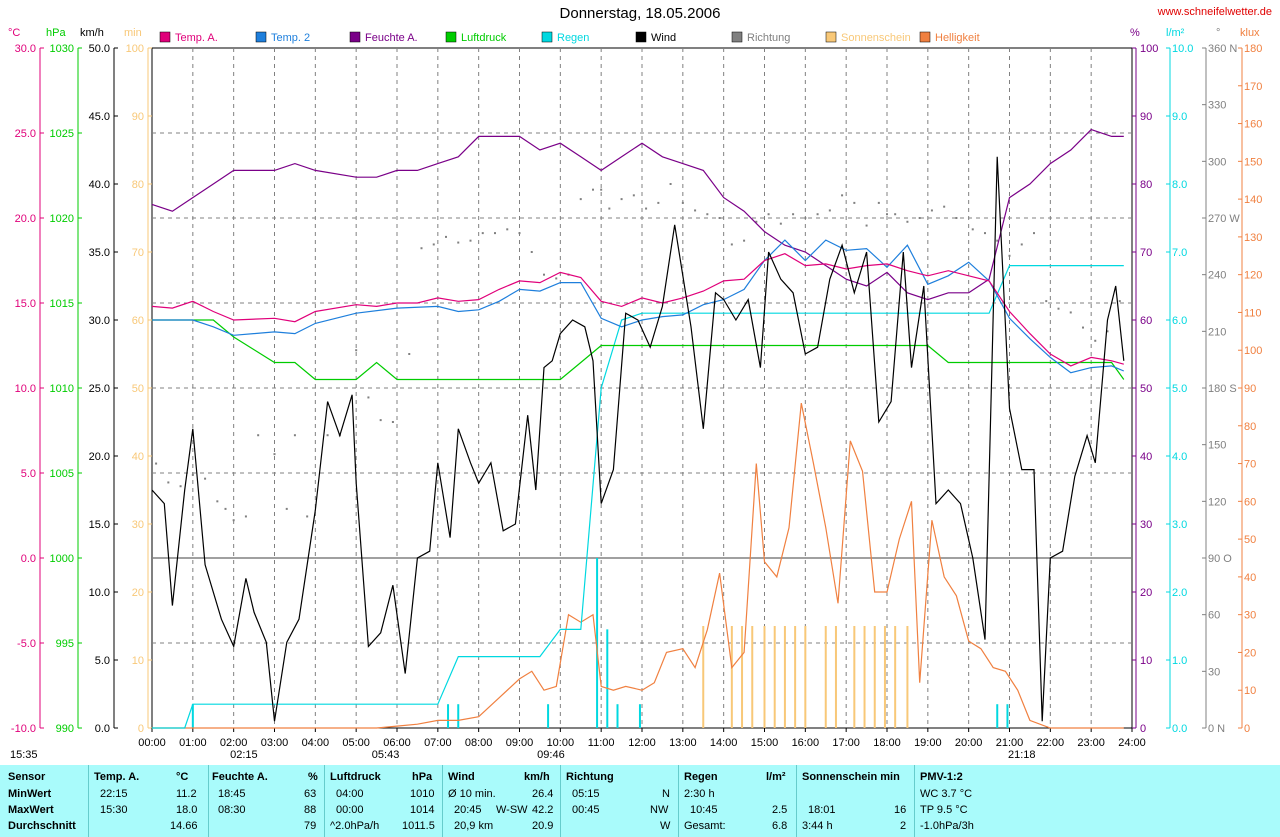 This screenshot has height=837, width=1280. I want to click on feuchte-min: 63, so click(310, 794).